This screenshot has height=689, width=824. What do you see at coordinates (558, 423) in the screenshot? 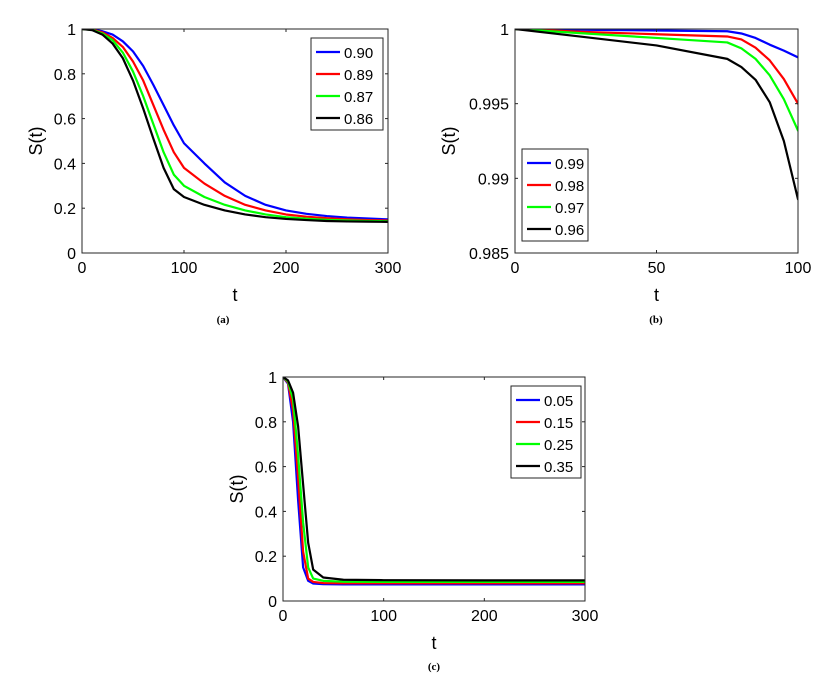
I see `legend-label: 0.15` at bounding box center [558, 423].